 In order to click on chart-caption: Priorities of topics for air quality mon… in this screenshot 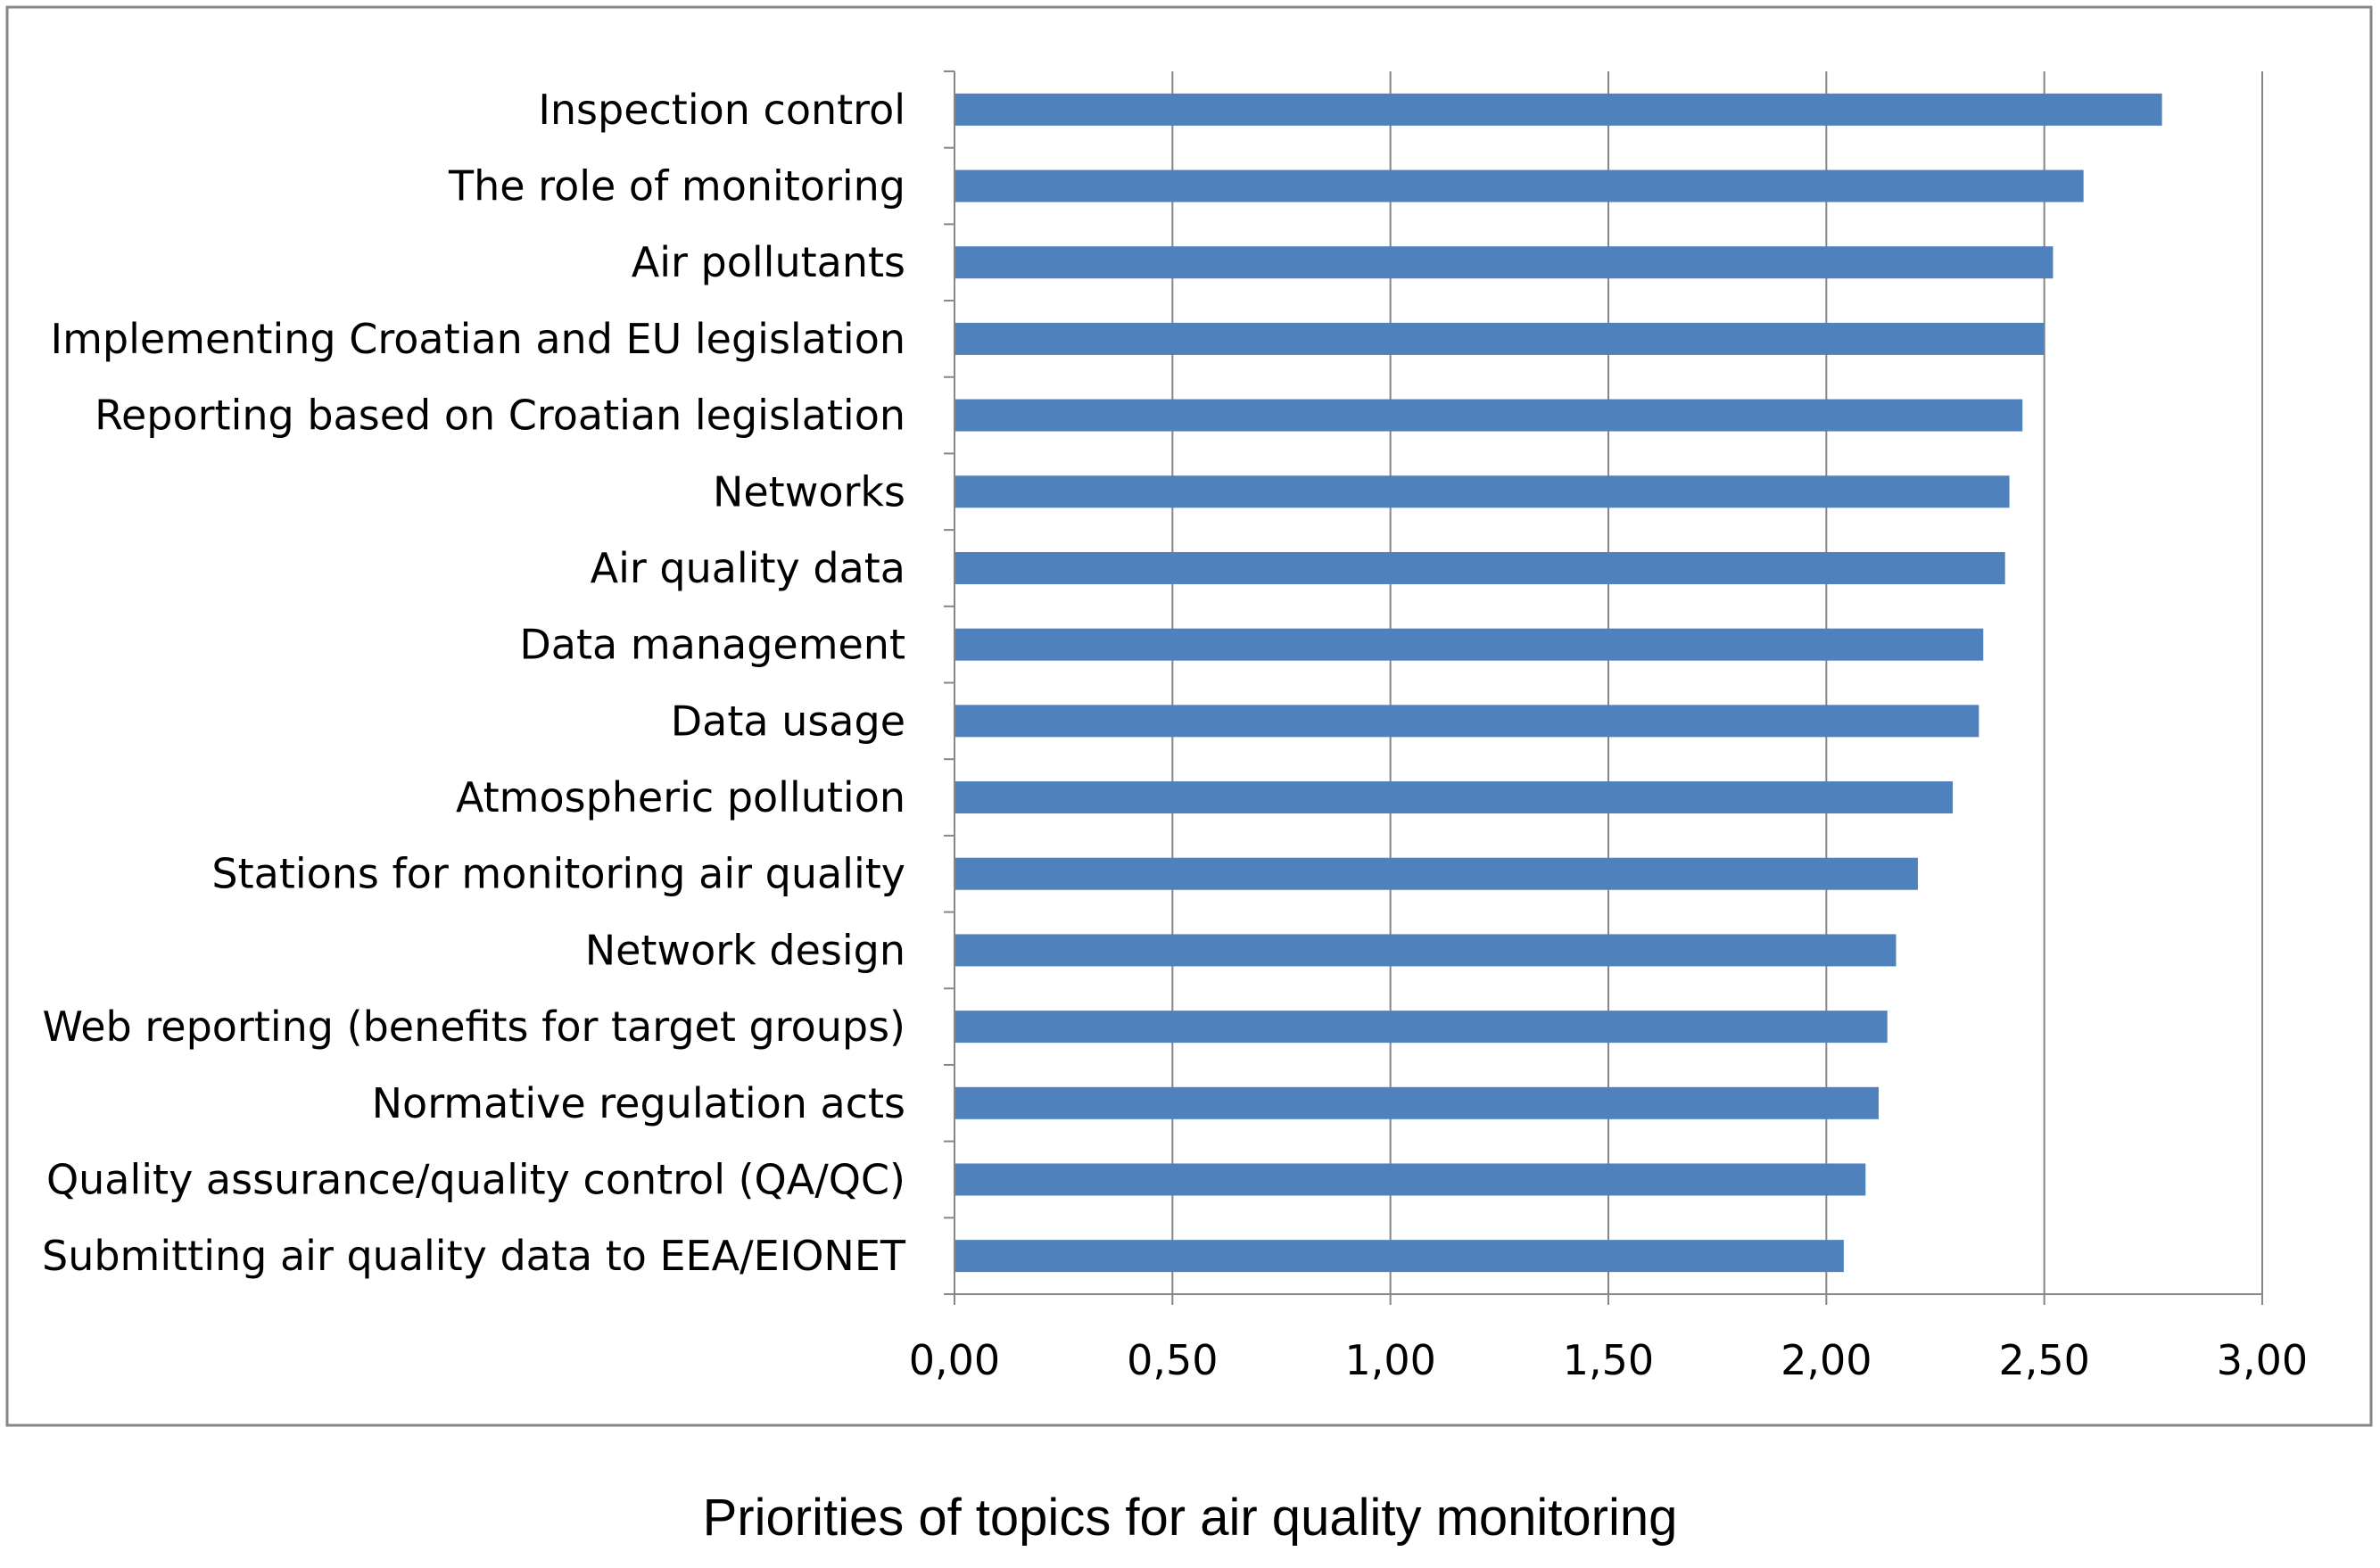, I will do `click(1190, 1518)`.